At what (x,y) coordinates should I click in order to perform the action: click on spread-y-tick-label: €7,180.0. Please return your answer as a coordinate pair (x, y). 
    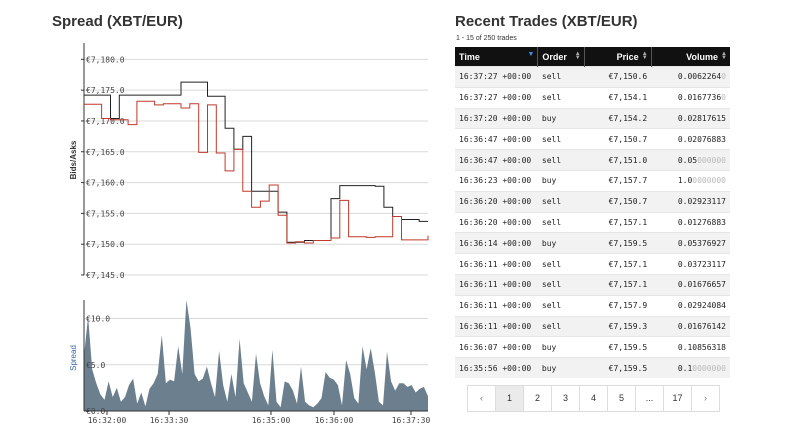
    Looking at the image, I should click on (105, 59).